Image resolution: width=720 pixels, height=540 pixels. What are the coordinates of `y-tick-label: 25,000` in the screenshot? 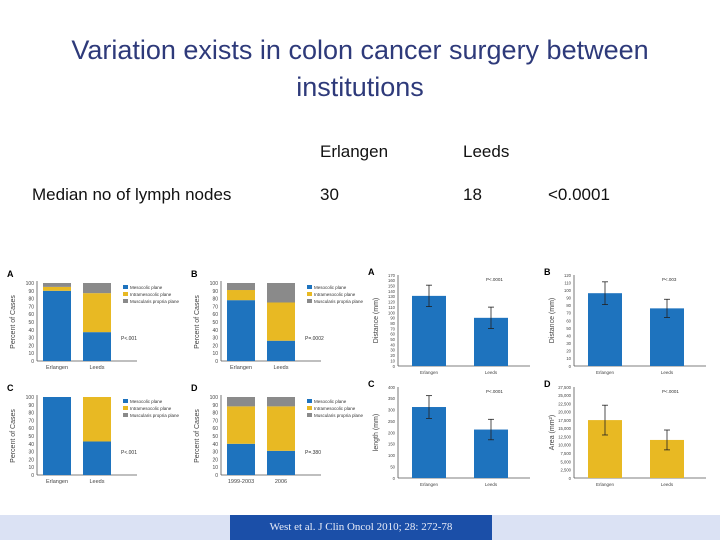 It's located at (564, 395).